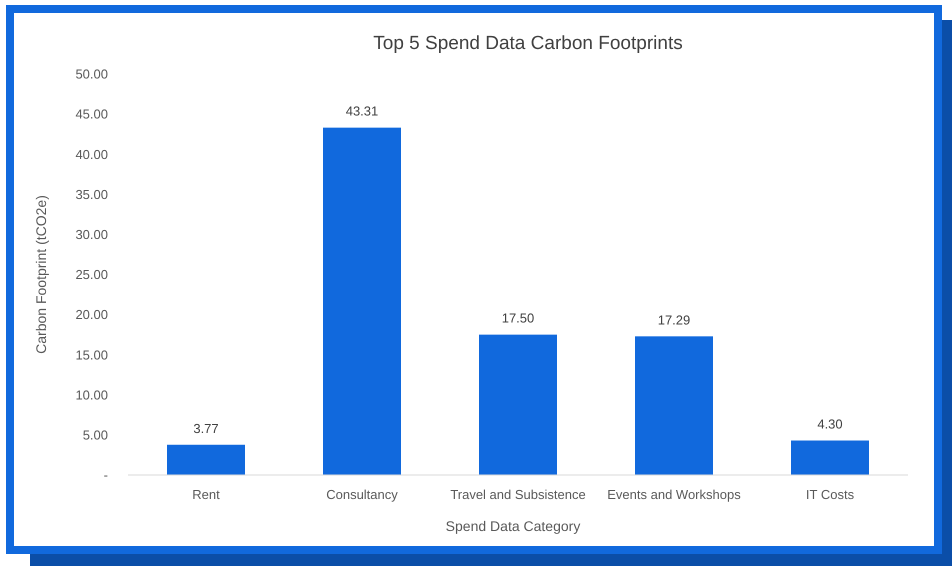 The width and height of the screenshot is (952, 566). Describe the element at coordinates (91, 314) in the screenshot. I see `y-tick-label: 20.00` at that location.